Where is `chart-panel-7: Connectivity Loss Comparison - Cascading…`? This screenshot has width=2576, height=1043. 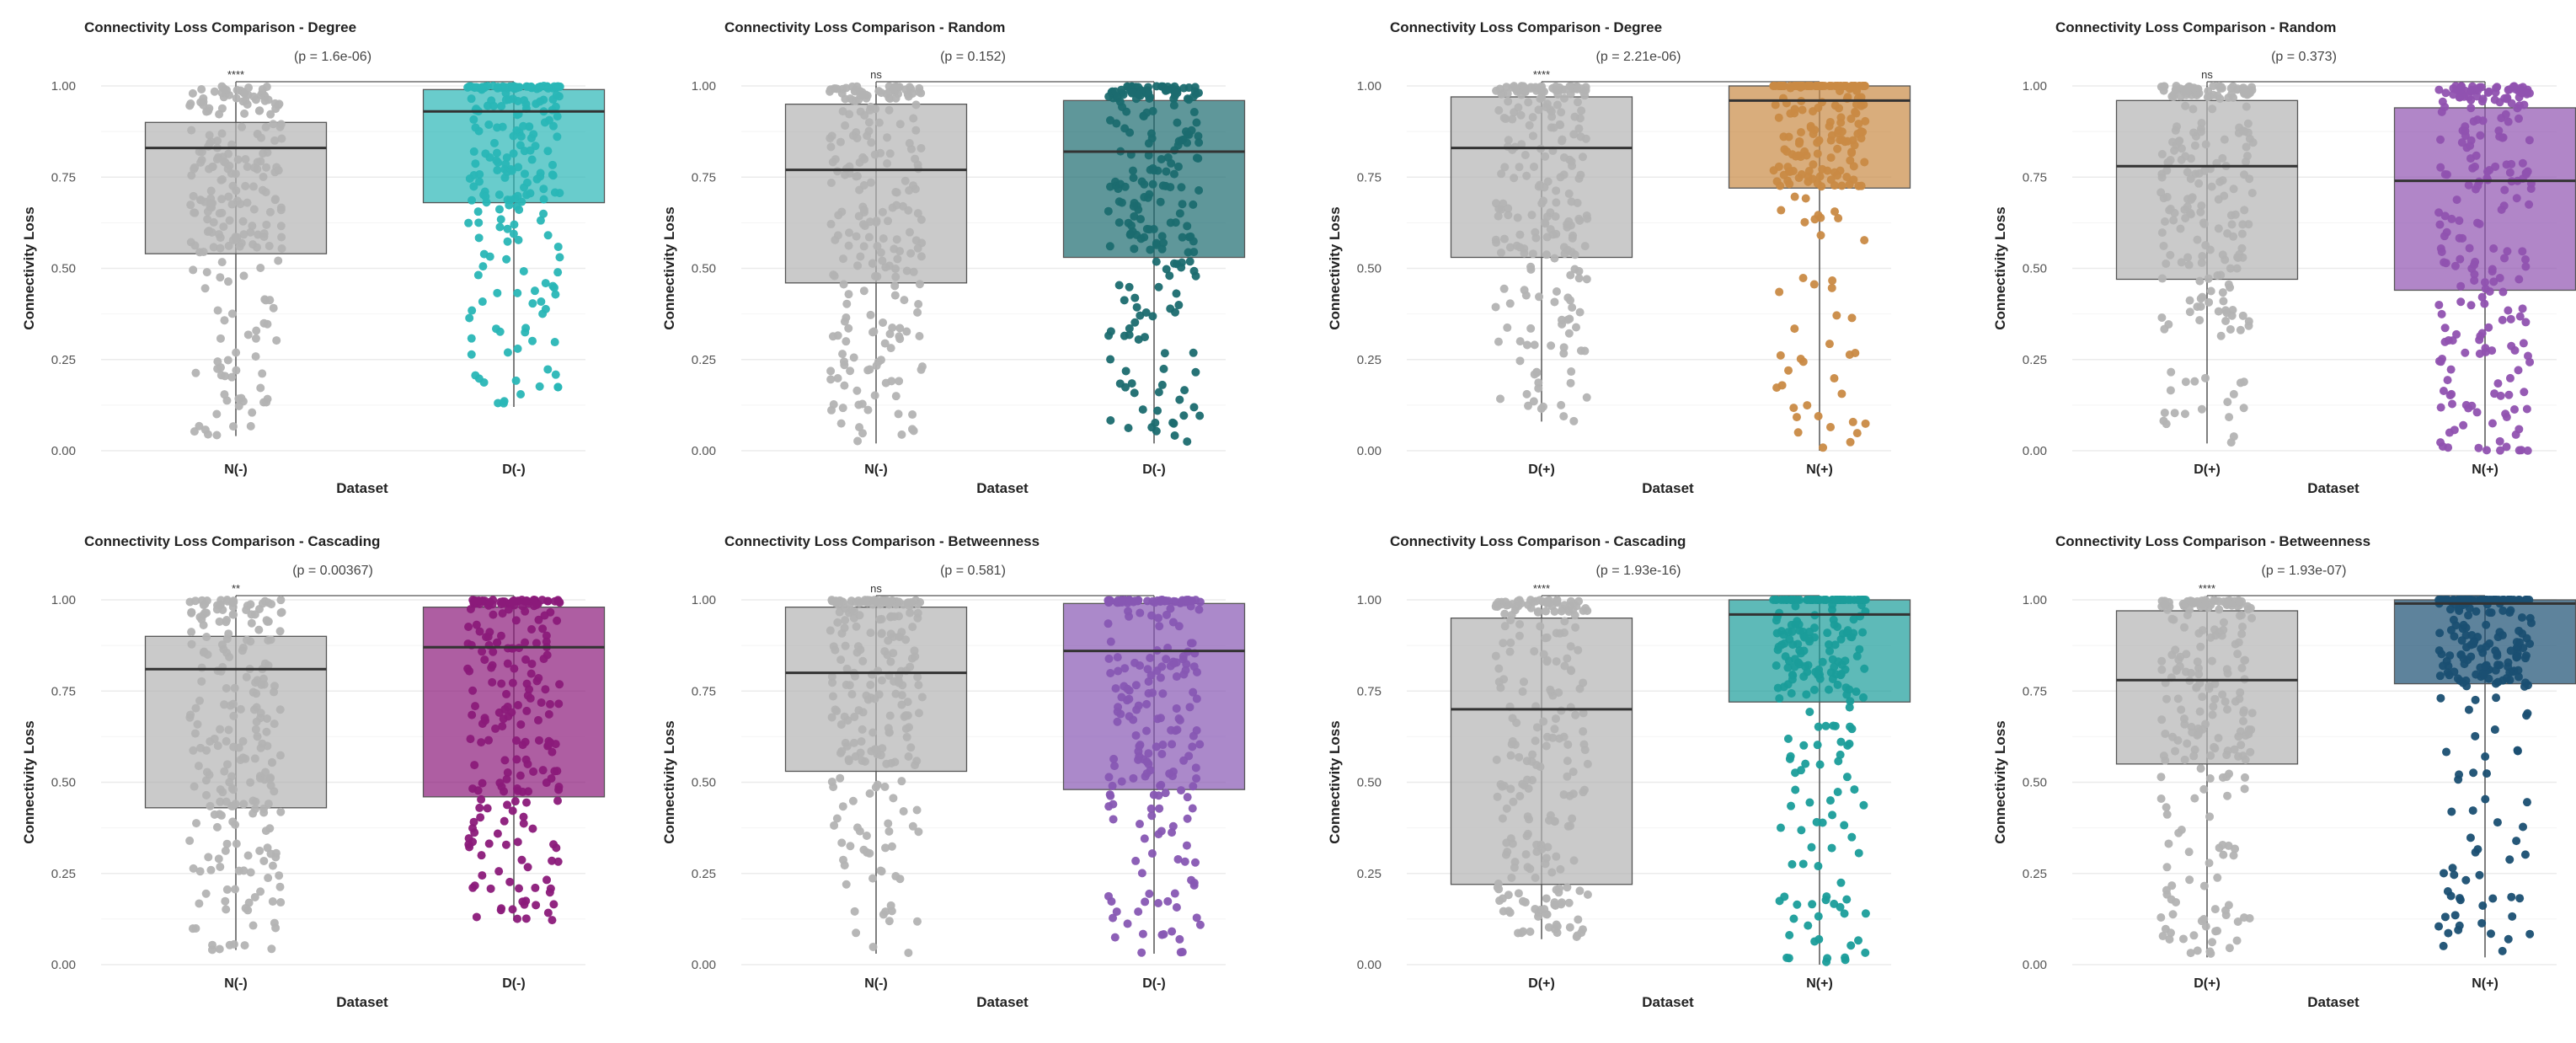 chart-panel-7: Connectivity Loss Comparison - Cascading… is located at coordinates (1619, 771).